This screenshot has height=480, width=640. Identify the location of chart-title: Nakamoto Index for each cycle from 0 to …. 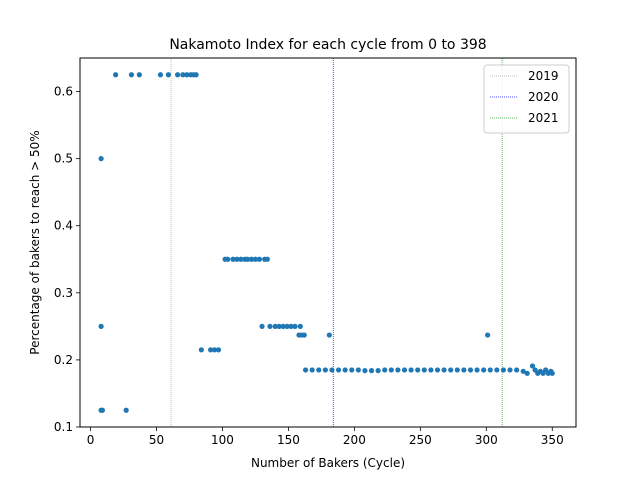
(327, 45).